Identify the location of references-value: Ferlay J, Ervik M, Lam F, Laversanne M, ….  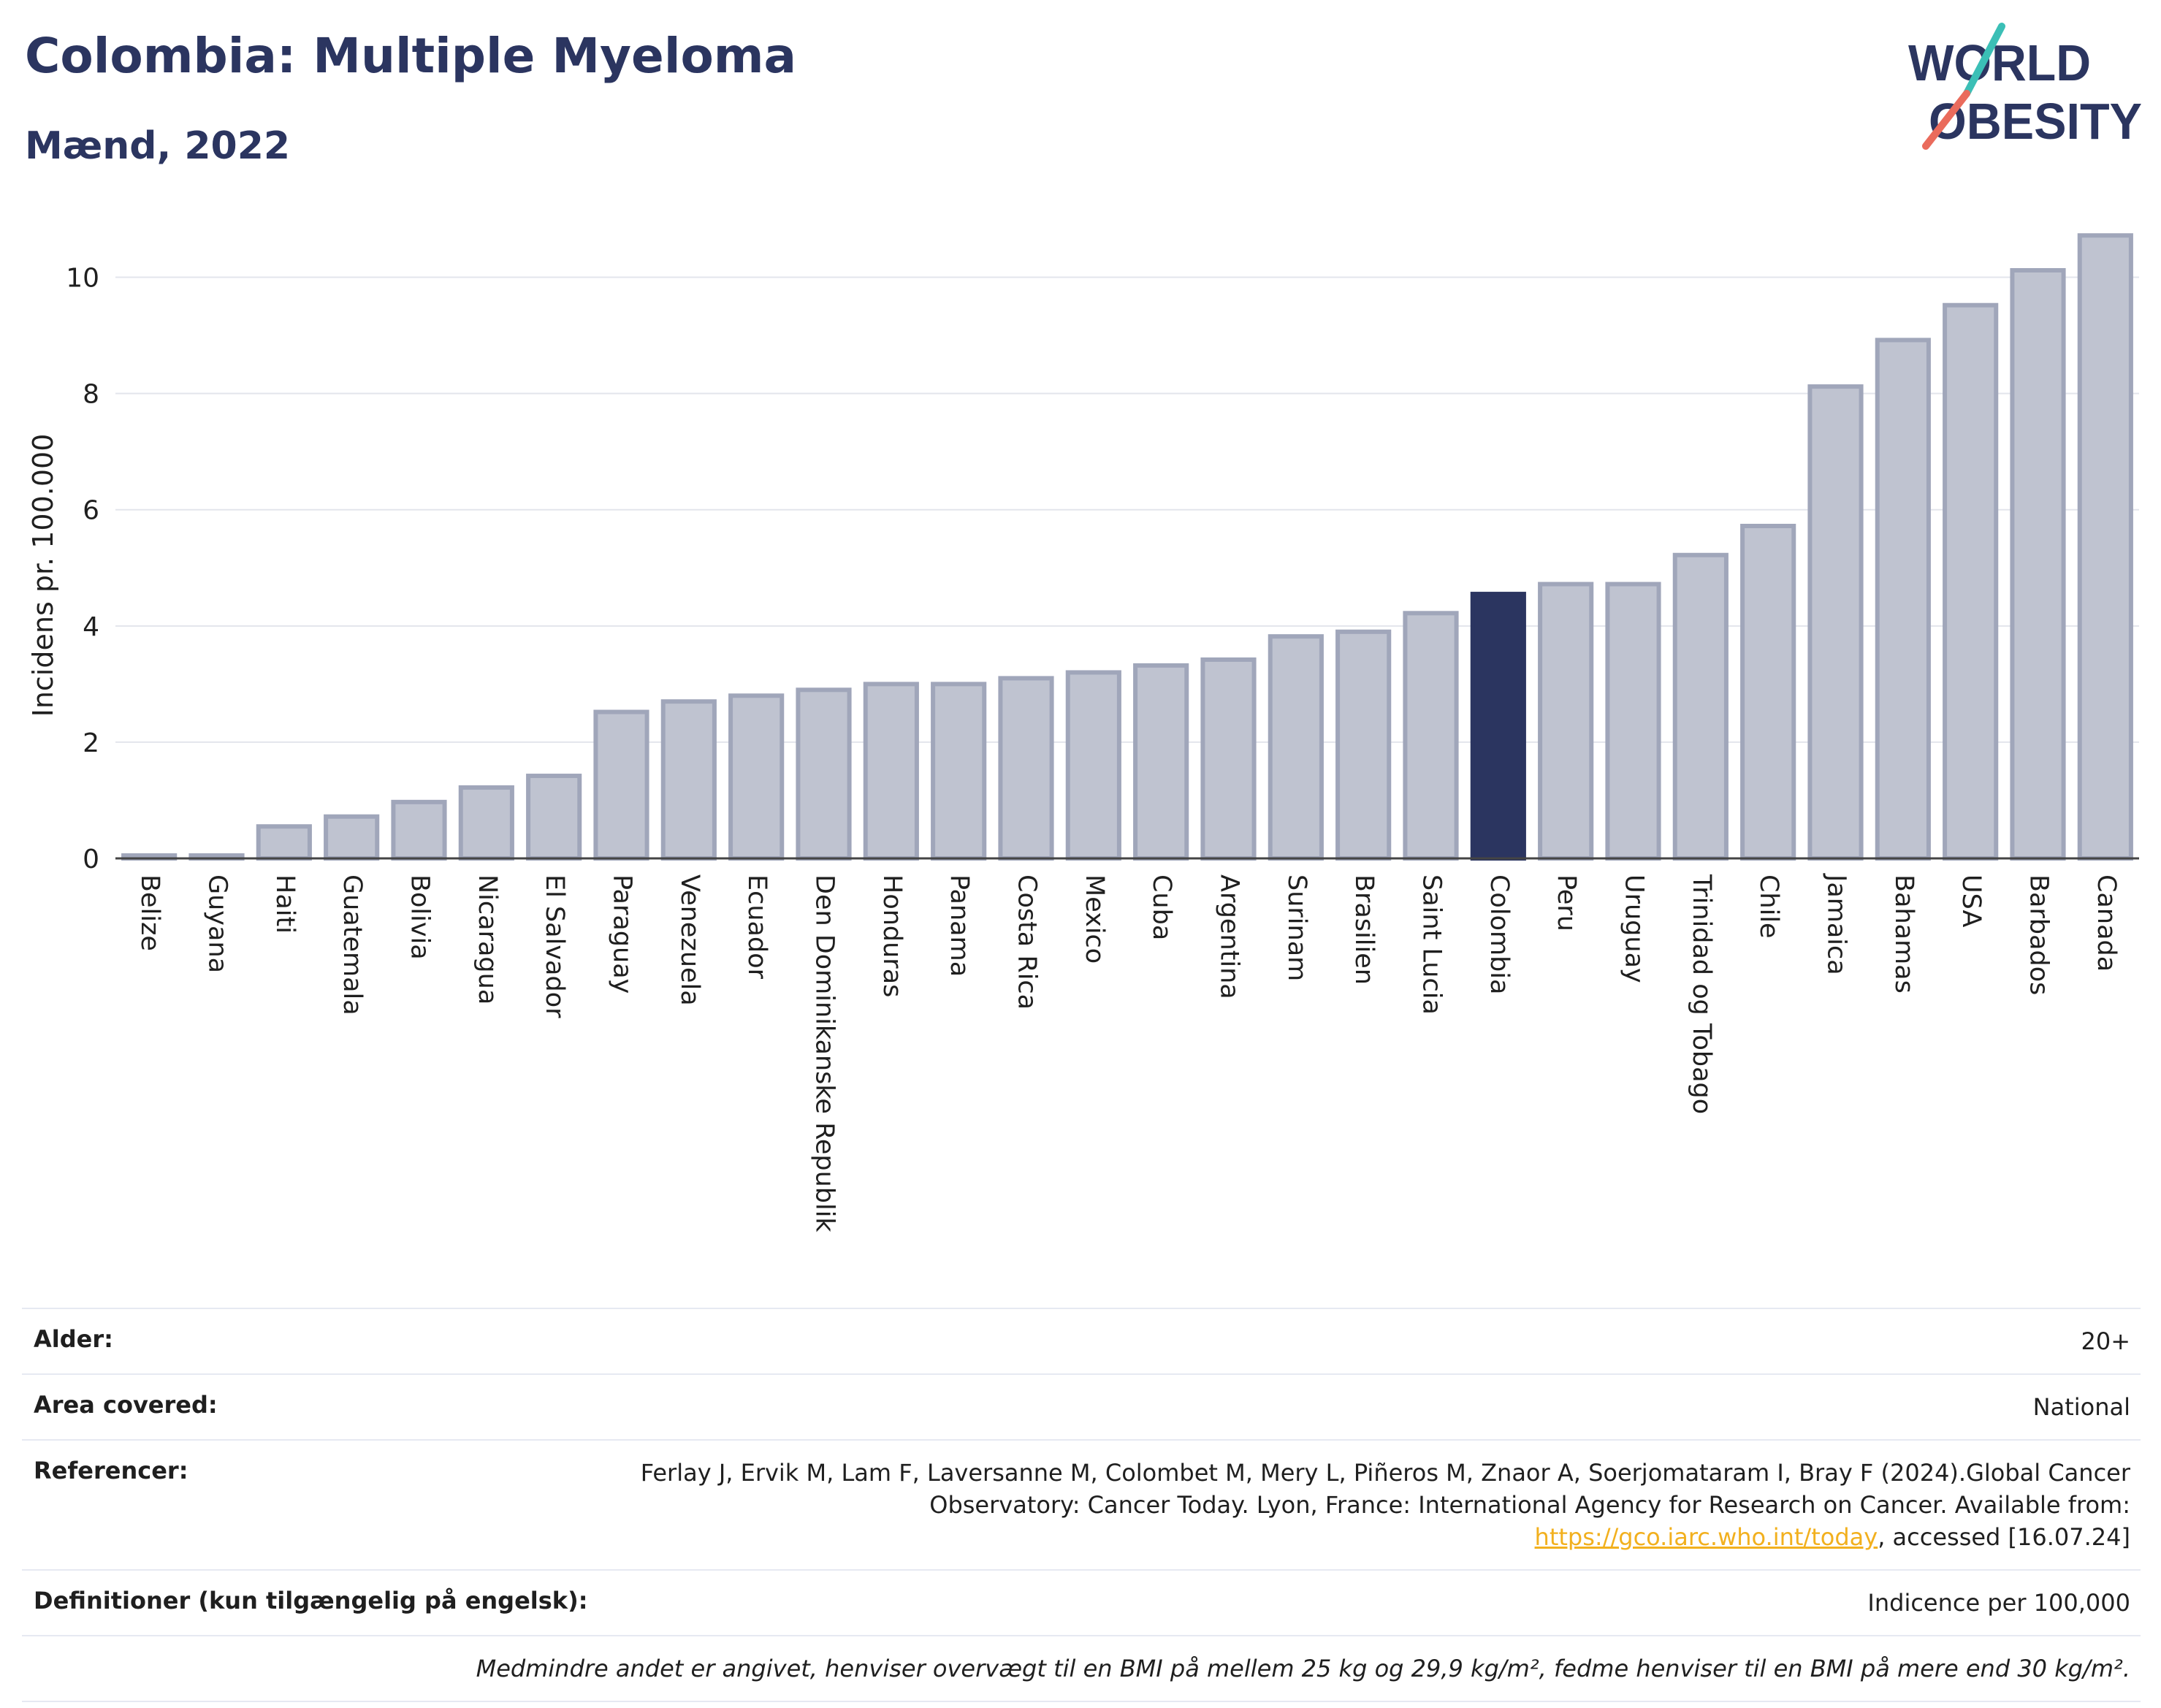
(1385, 1505).